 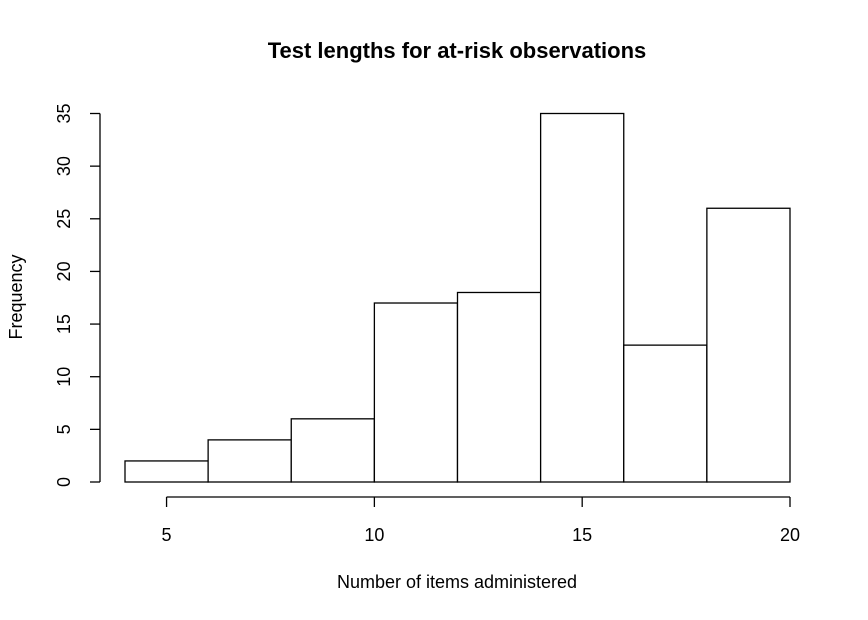 I want to click on y-tick-label: 0, so click(x=64, y=482).